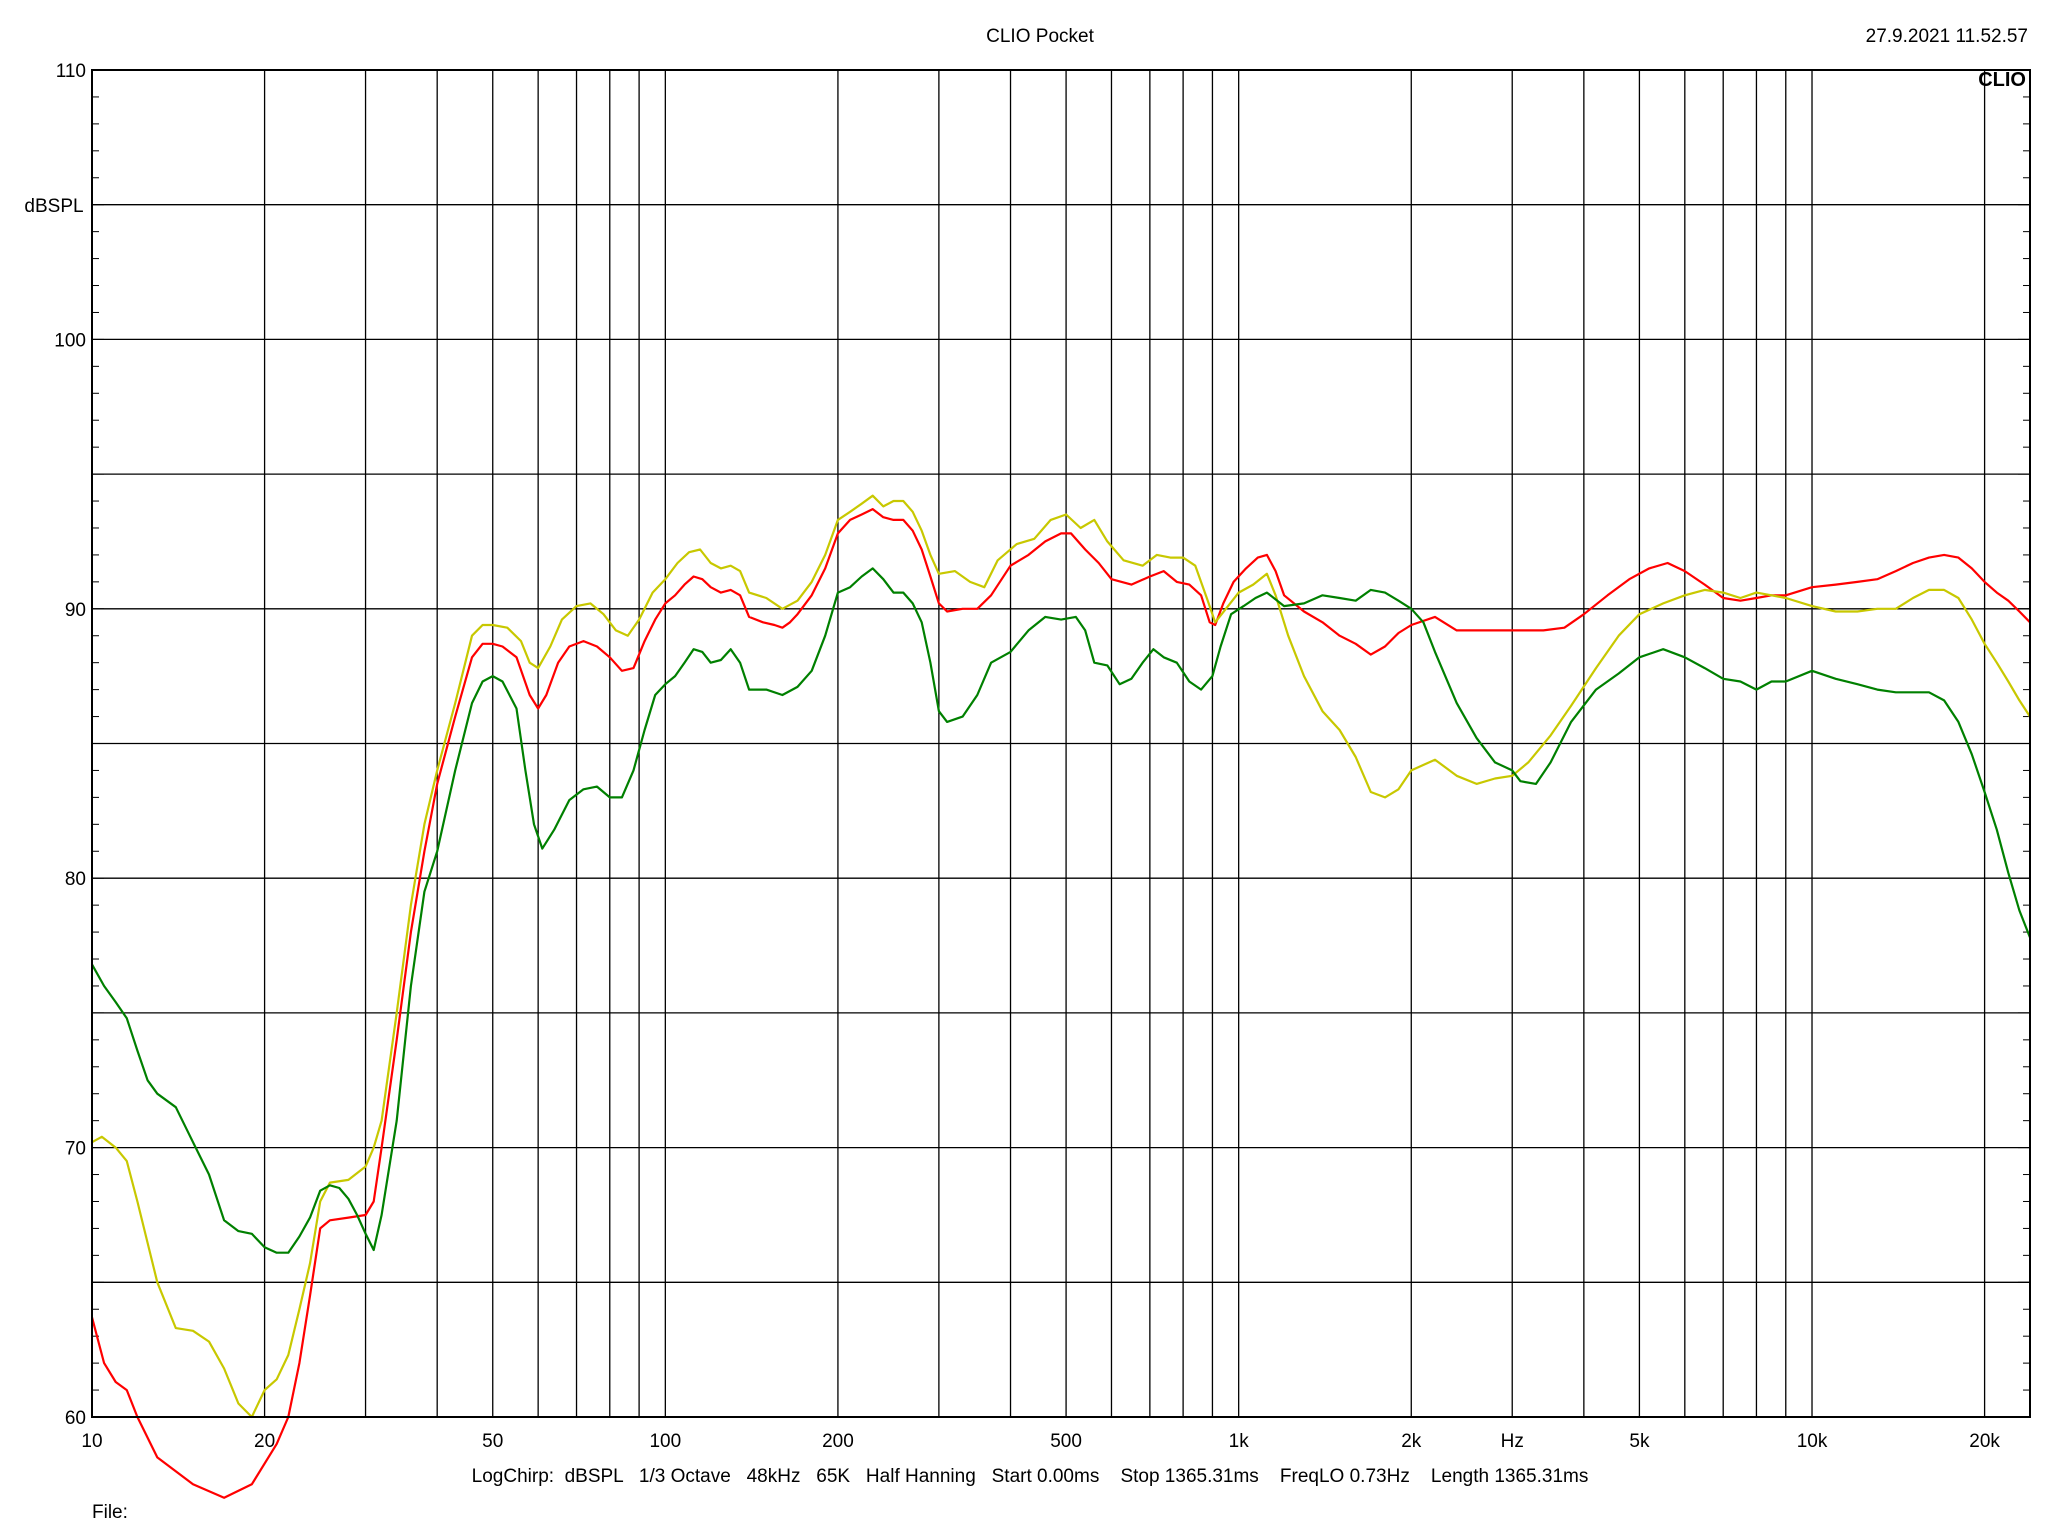  Describe the element at coordinates (1947, 36) in the screenshot. I see `chart-timestamp: 27.9.2021 11.52.57` at that location.